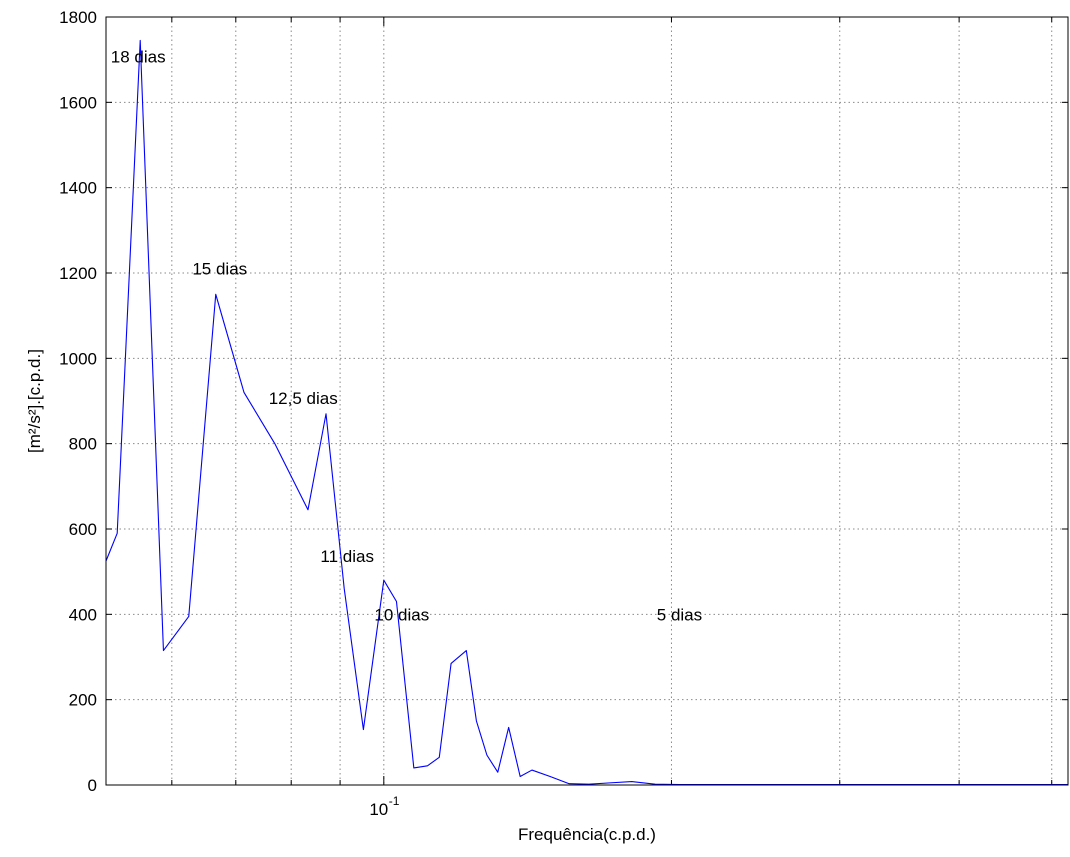 This screenshot has width=1070, height=857. Describe the element at coordinates (78, 102) in the screenshot. I see `y-tick-label: 1600` at that location.